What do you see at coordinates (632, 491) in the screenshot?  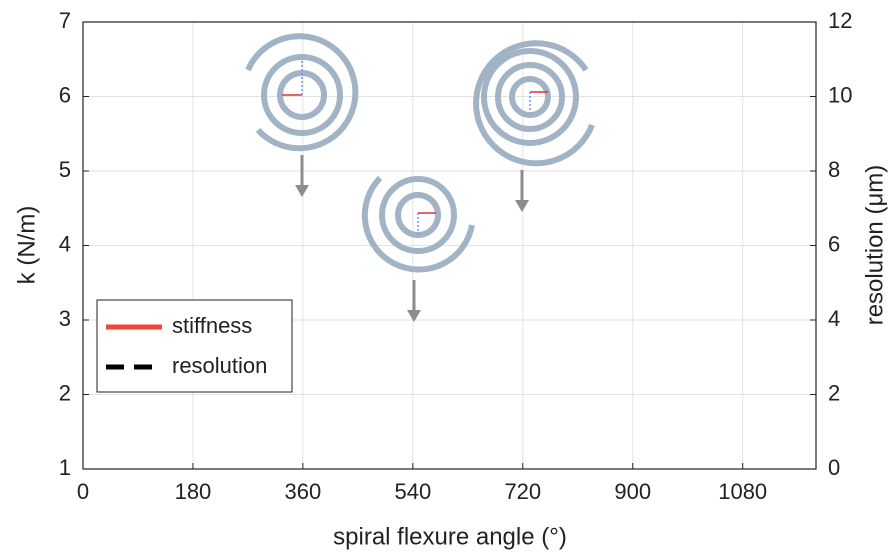 I see `x-tick-label: 900` at bounding box center [632, 491].